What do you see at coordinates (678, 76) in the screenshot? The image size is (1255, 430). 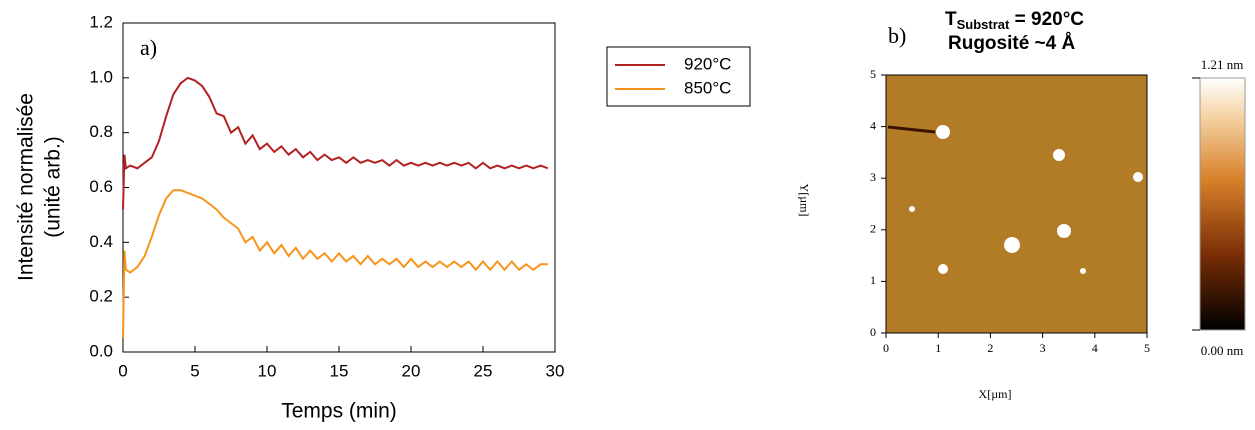 I see `legend` at bounding box center [678, 76].